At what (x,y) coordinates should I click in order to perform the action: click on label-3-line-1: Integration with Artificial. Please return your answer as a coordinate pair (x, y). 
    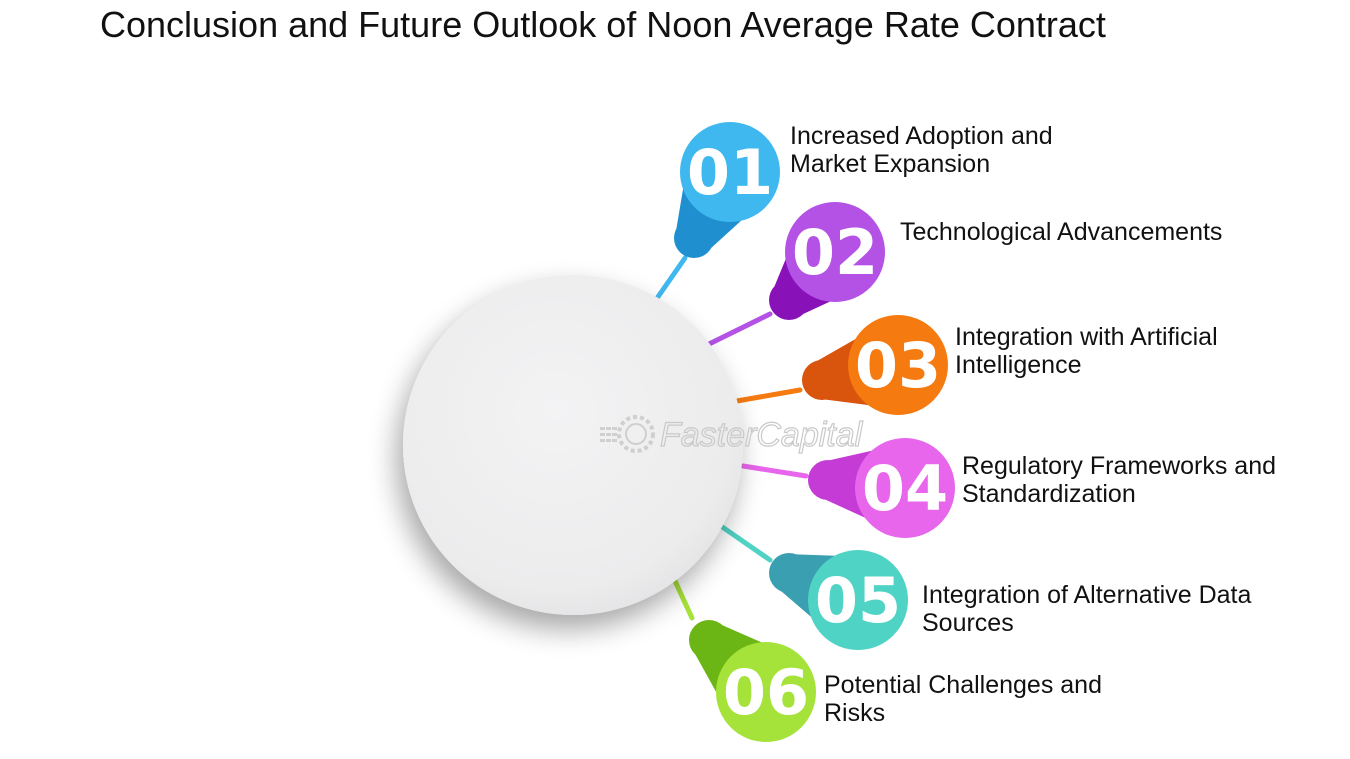
    Looking at the image, I should click on (1086, 337).